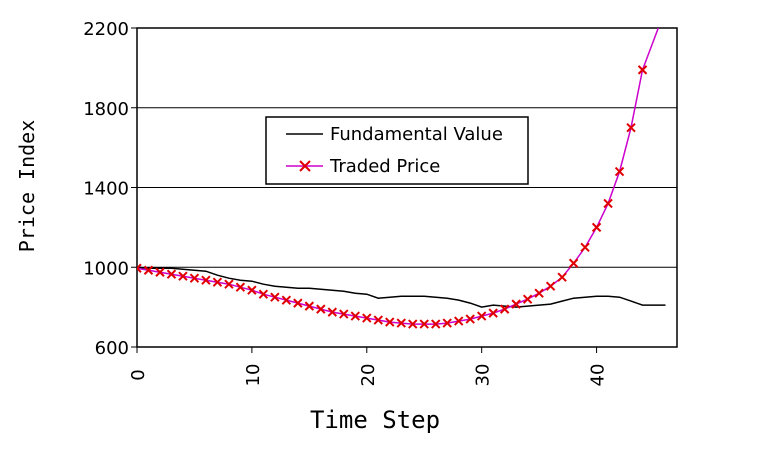 This screenshot has height=454, width=758. I want to click on y-tick-label: 1000, so click(106, 268).